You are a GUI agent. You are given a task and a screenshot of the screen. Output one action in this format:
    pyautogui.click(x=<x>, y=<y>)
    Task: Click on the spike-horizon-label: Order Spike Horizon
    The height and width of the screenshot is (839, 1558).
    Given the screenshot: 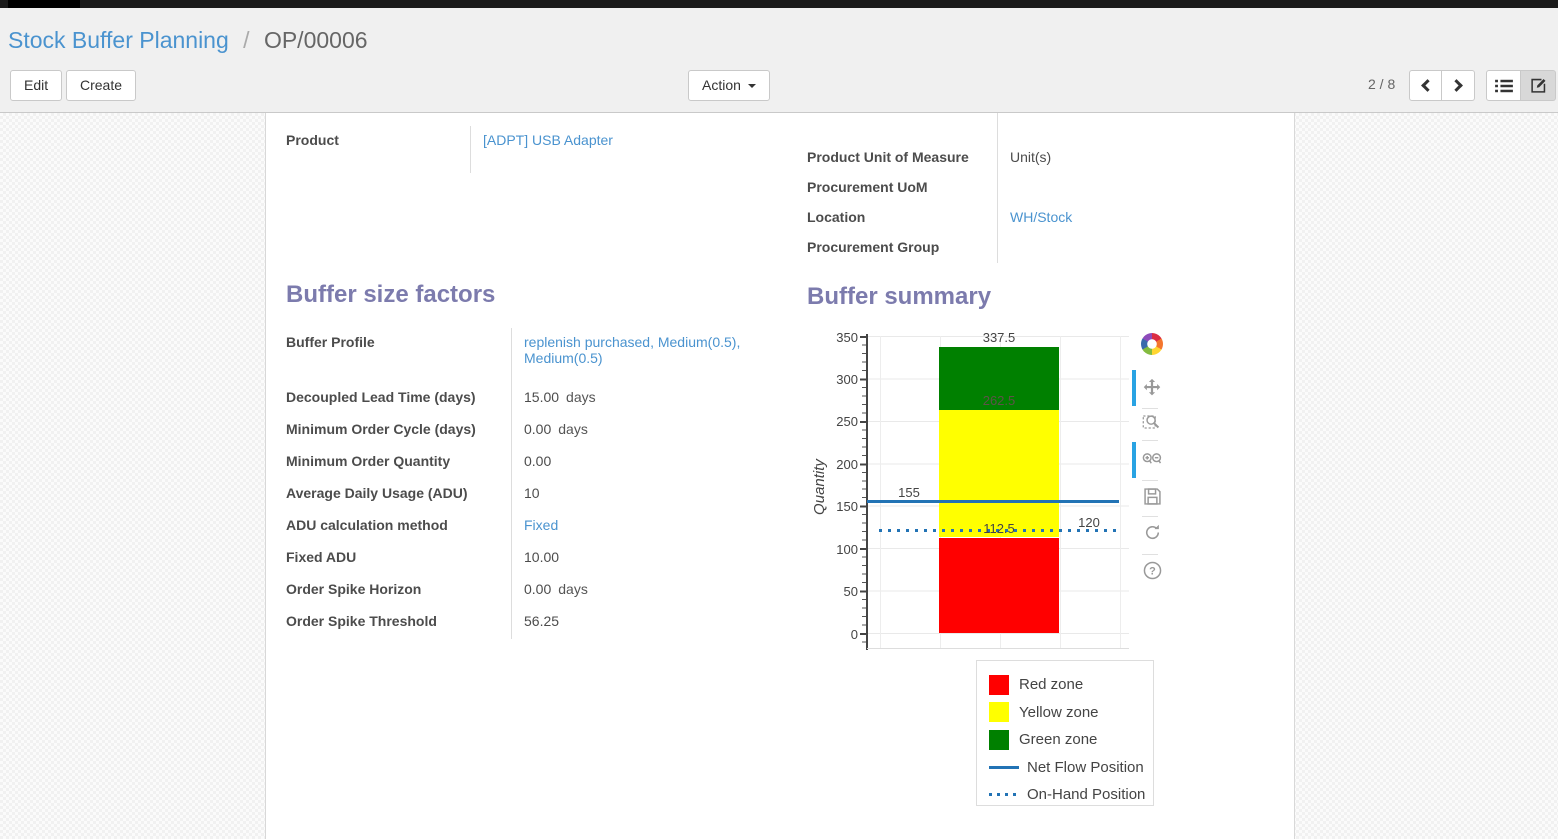 What is the action you would take?
    pyautogui.click(x=399, y=591)
    